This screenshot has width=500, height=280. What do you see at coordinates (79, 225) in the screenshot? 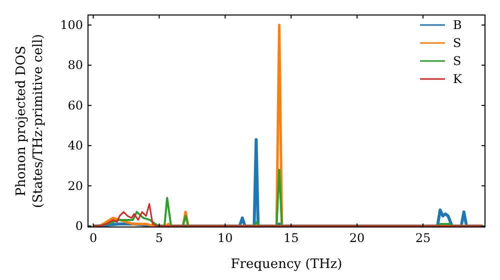
I see `y-tick-label: 0` at bounding box center [79, 225].